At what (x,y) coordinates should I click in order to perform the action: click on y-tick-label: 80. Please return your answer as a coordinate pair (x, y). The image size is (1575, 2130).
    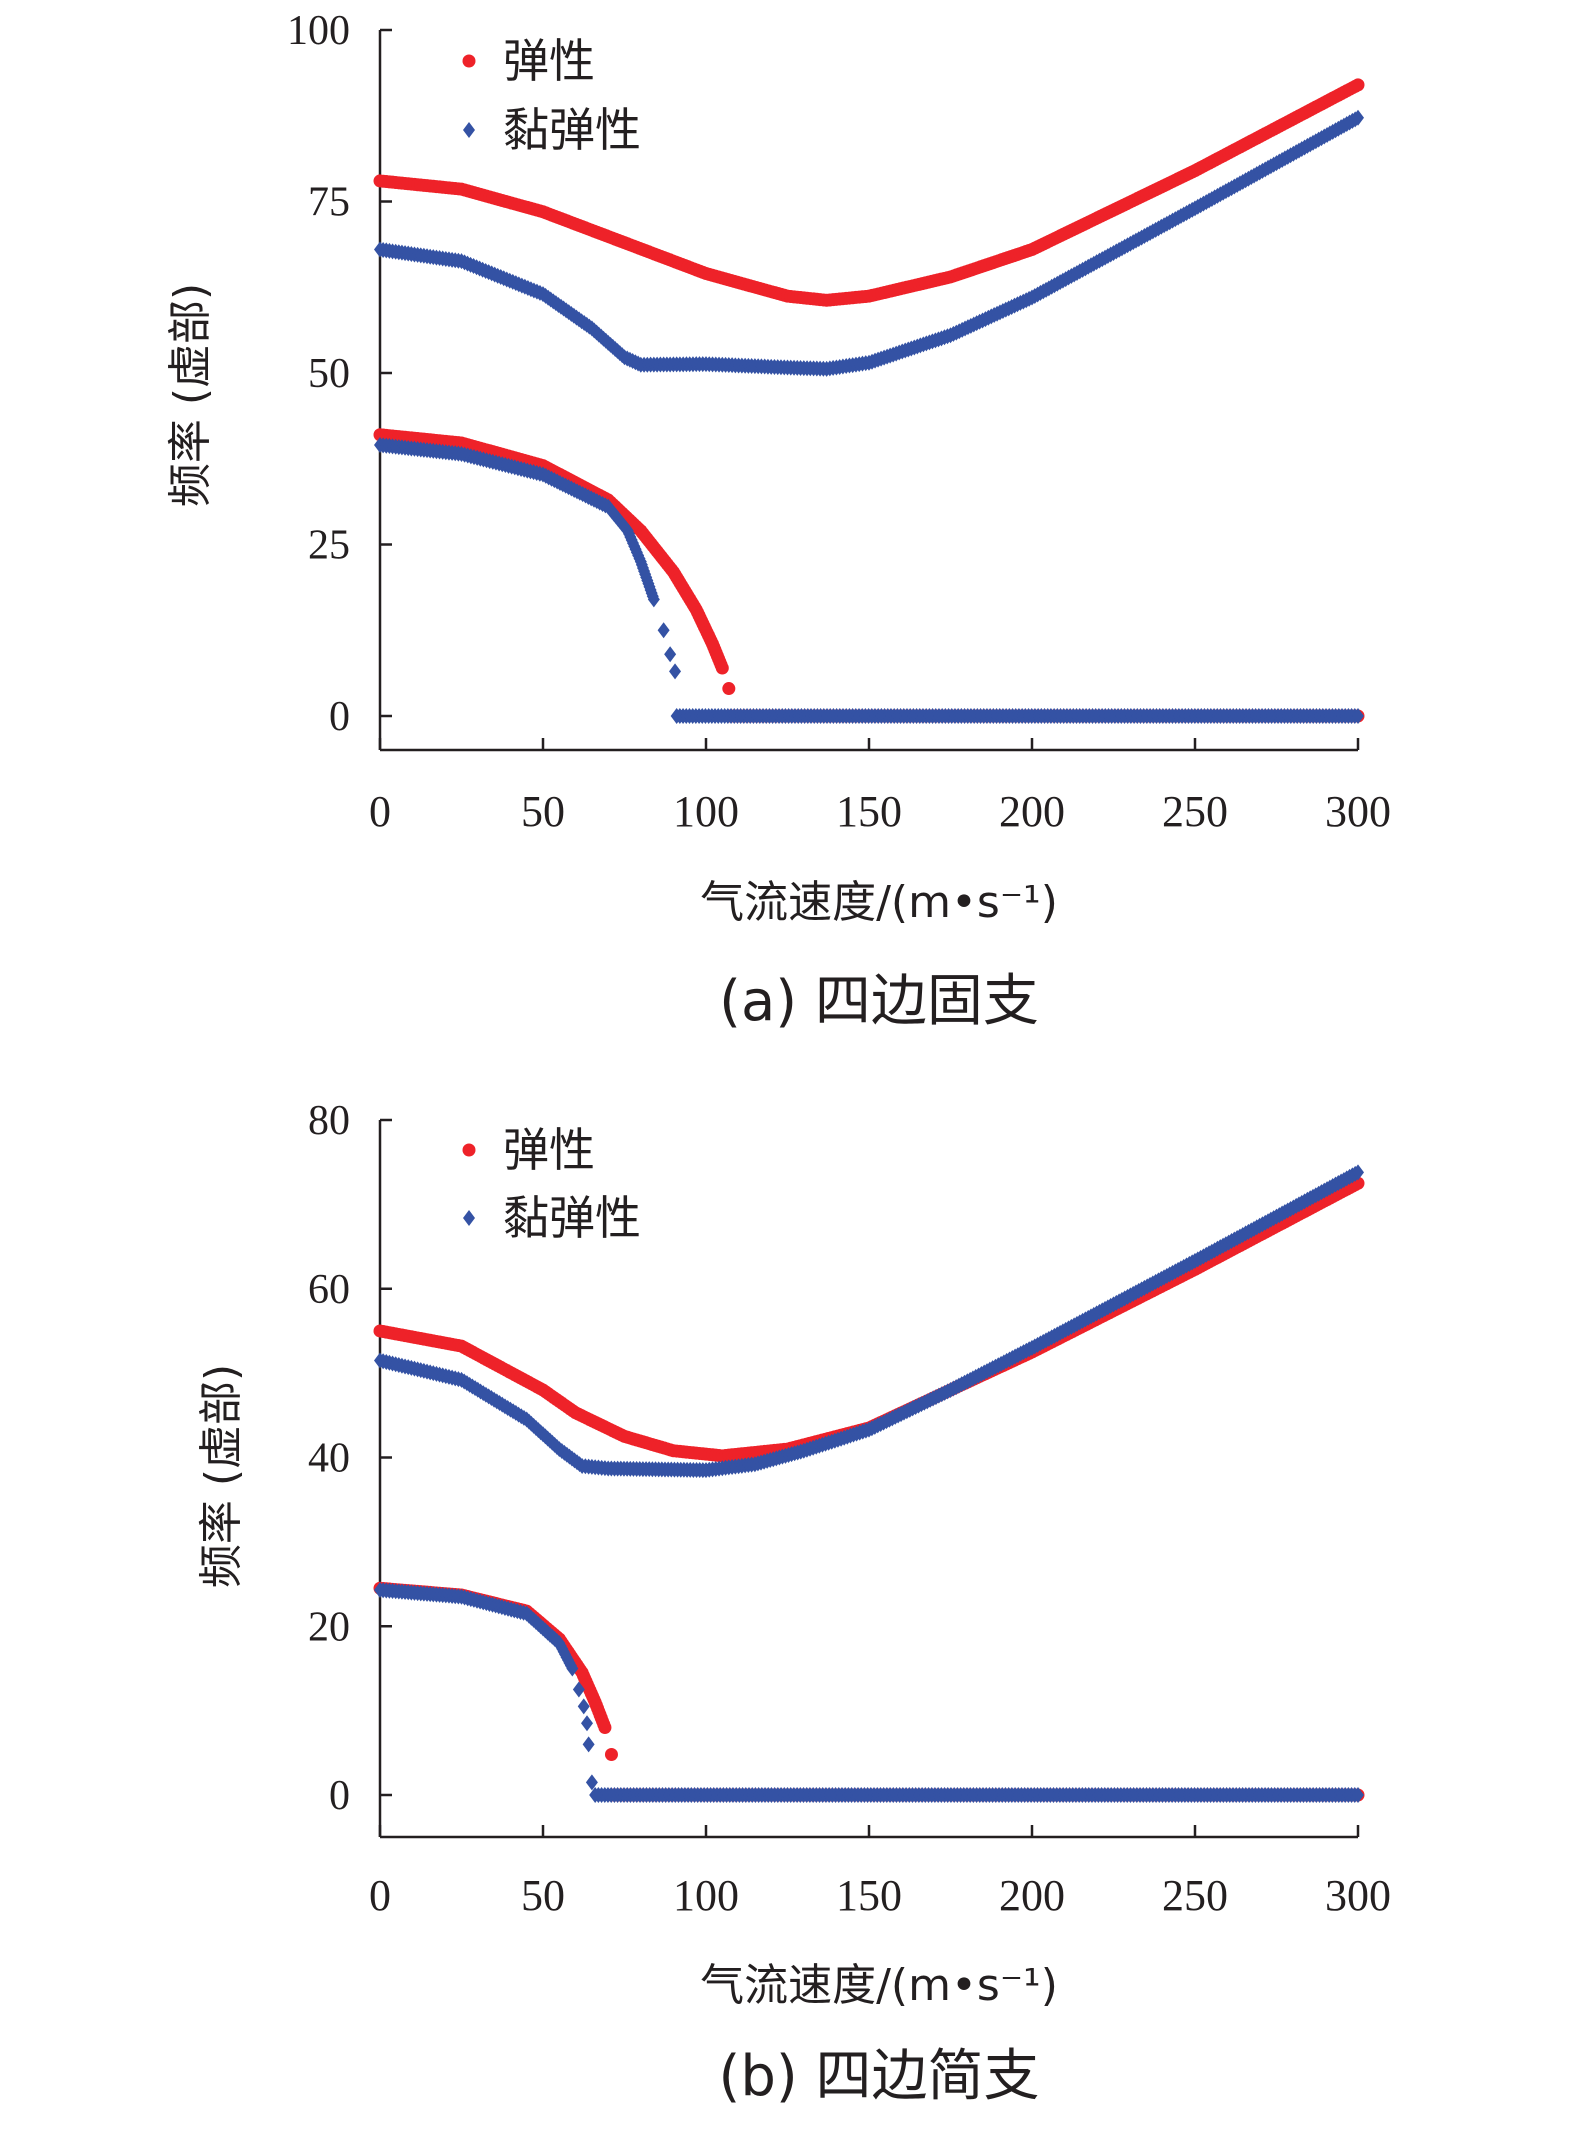
    Looking at the image, I should click on (329, 1121).